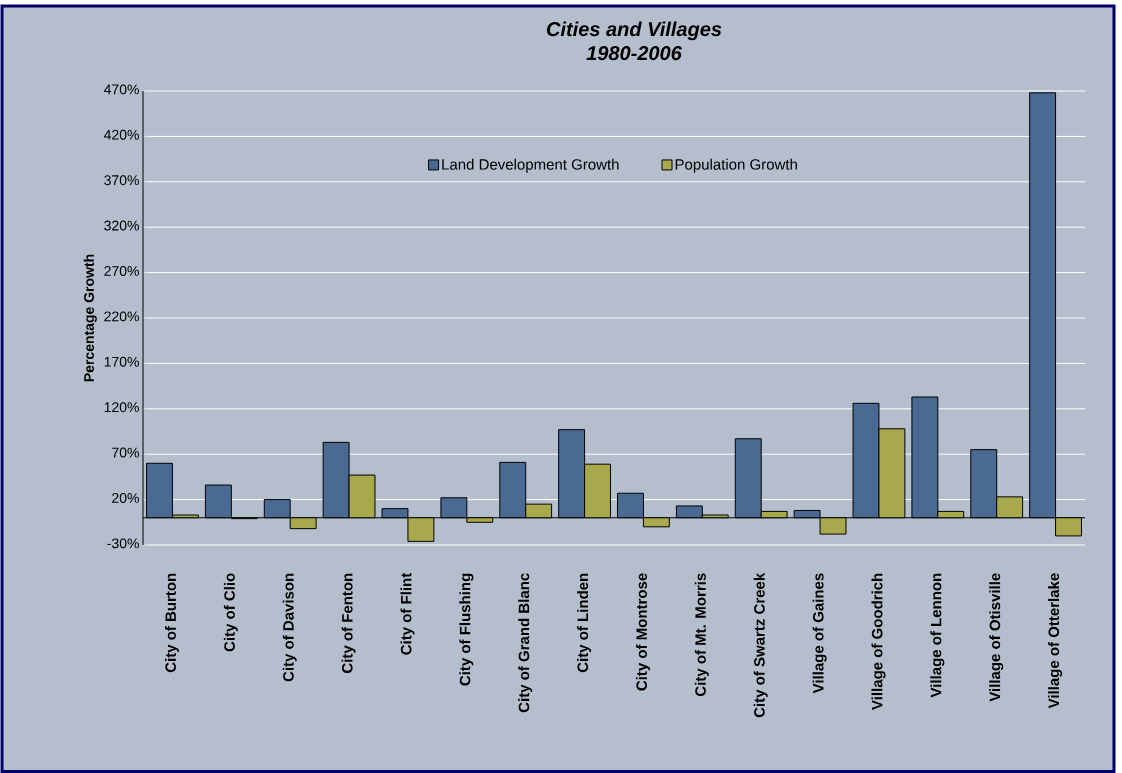 The width and height of the screenshot is (1122, 773). I want to click on y-tick-label: 20%, so click(125, 498).